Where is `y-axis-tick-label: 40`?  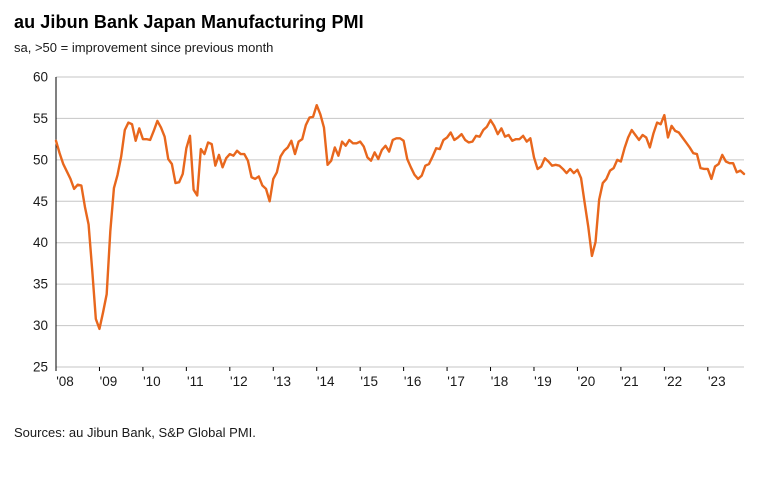
y-axis-tick-label: 40 is located at coordinates (40, 242).